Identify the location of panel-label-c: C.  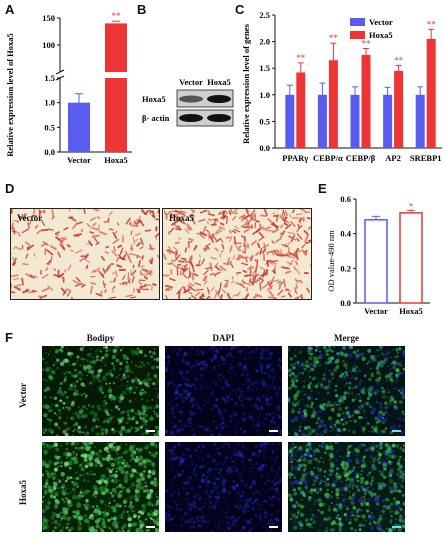
(240, 9).